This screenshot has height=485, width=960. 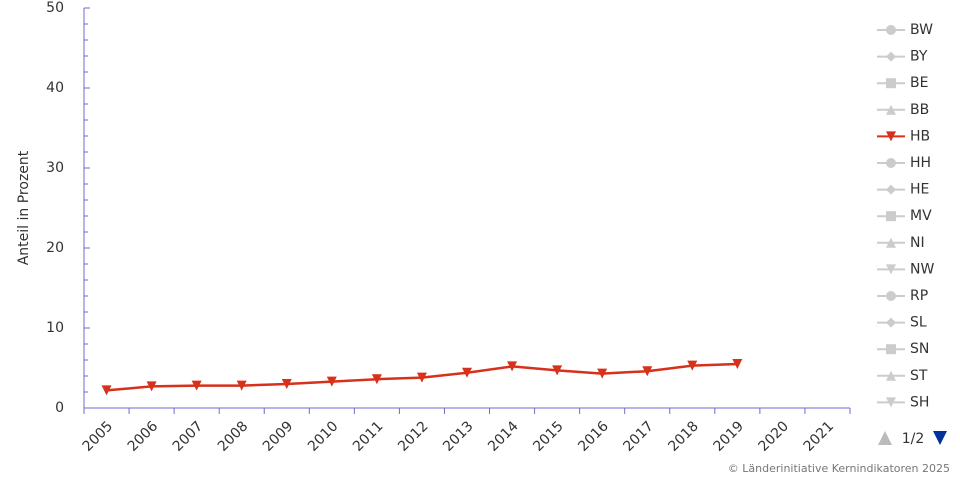 I want to click on x-tick-label: 2005, so click(x=98, y=436).